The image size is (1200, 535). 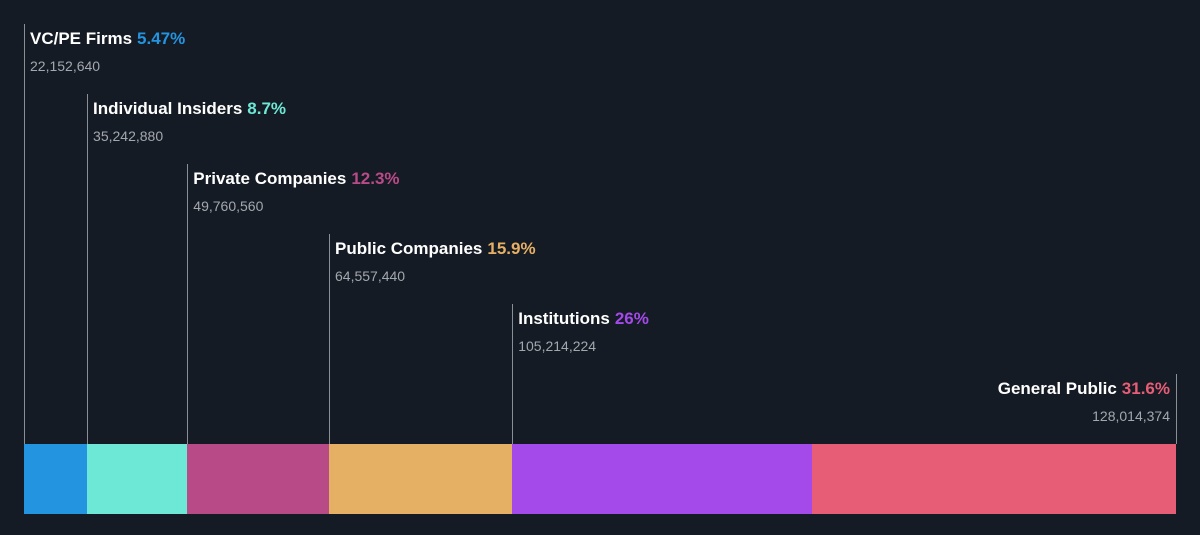 What do you see at coordinates (375, 178) in the screenshot?
I see `percent-label: 12.3%` at bounding box center [375, 178].